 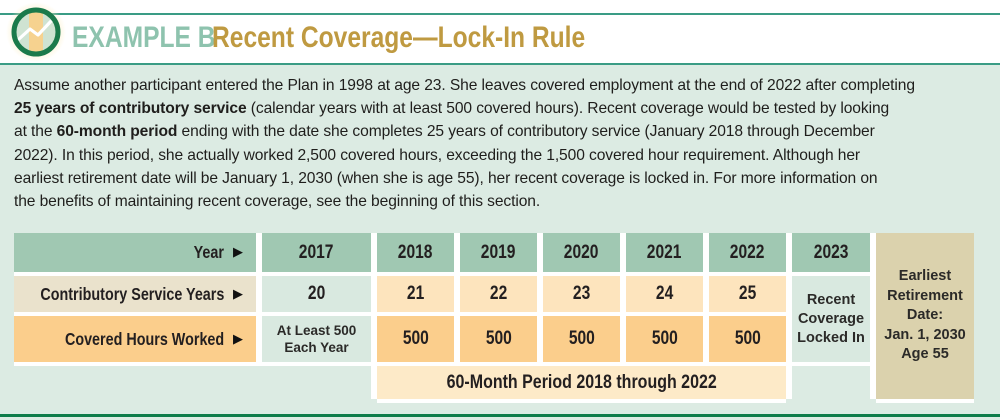 What do you see at coordinates (316, 252) in the screenshot?
I see `year-cell-2017: 2017` at bounding box center [316, 252].